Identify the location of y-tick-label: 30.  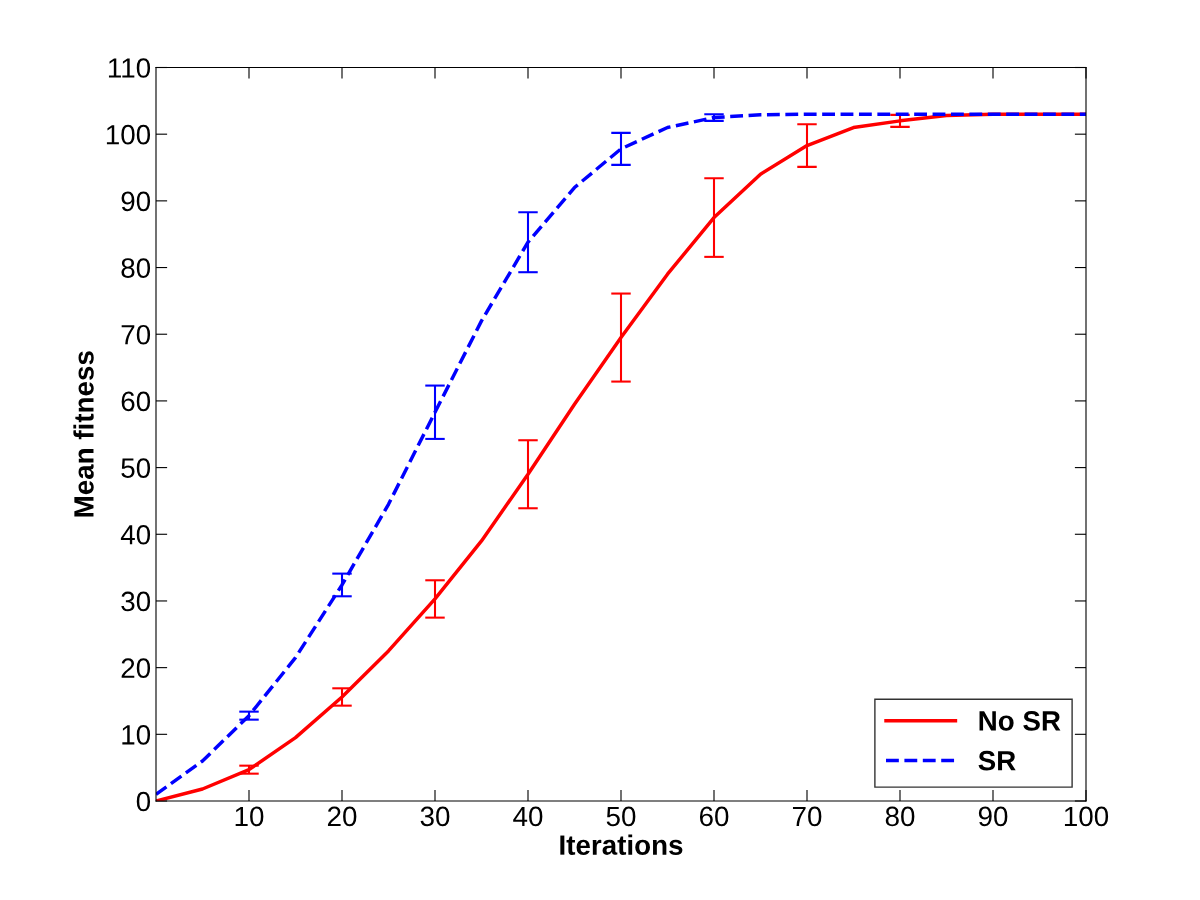
(136, 601).